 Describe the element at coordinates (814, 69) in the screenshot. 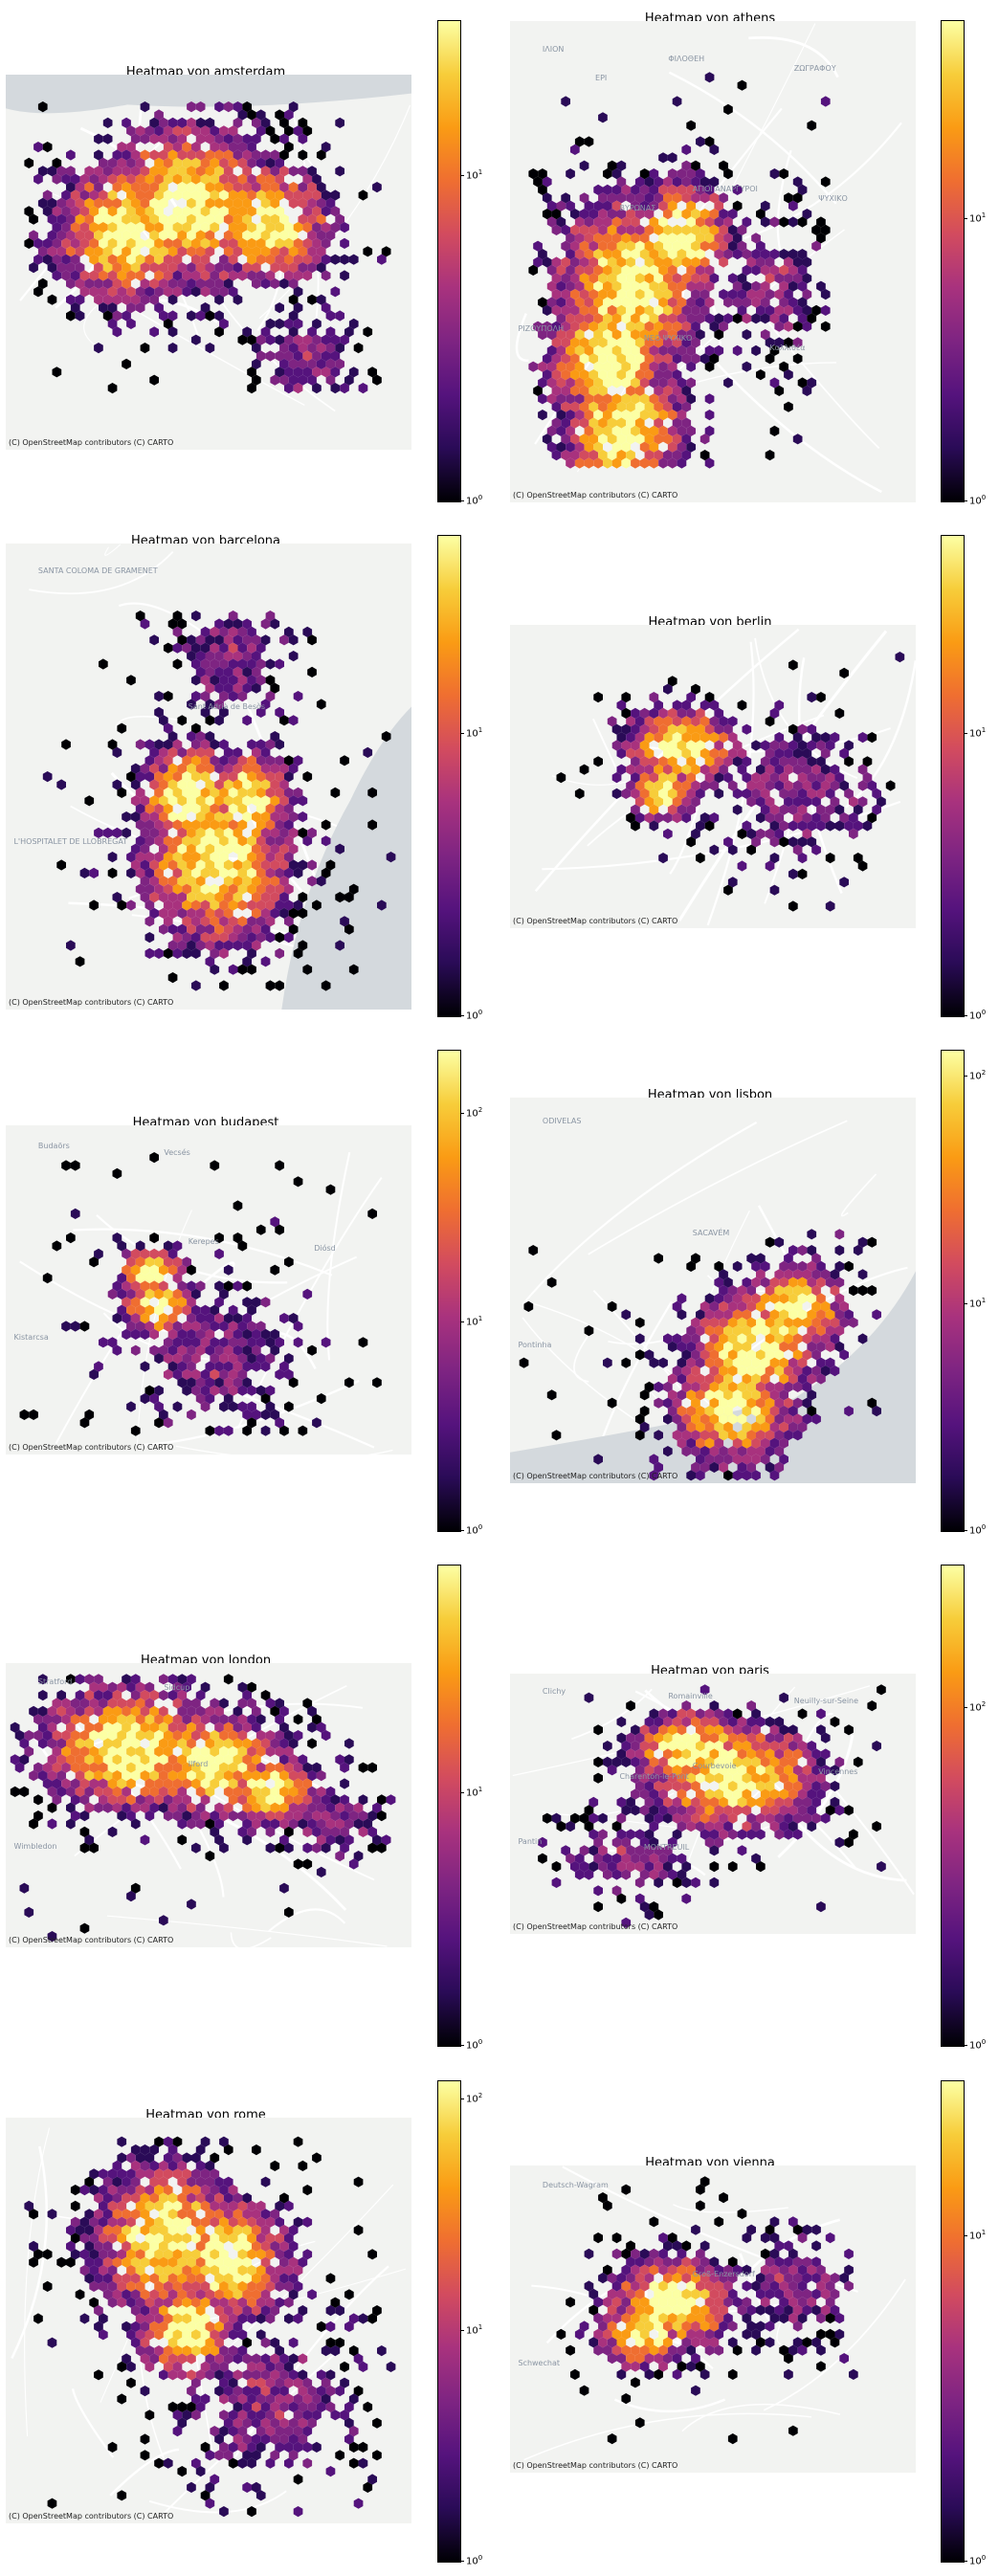

I see `place-label: ΖΩΓΡΑΦΟΥ` at that location.